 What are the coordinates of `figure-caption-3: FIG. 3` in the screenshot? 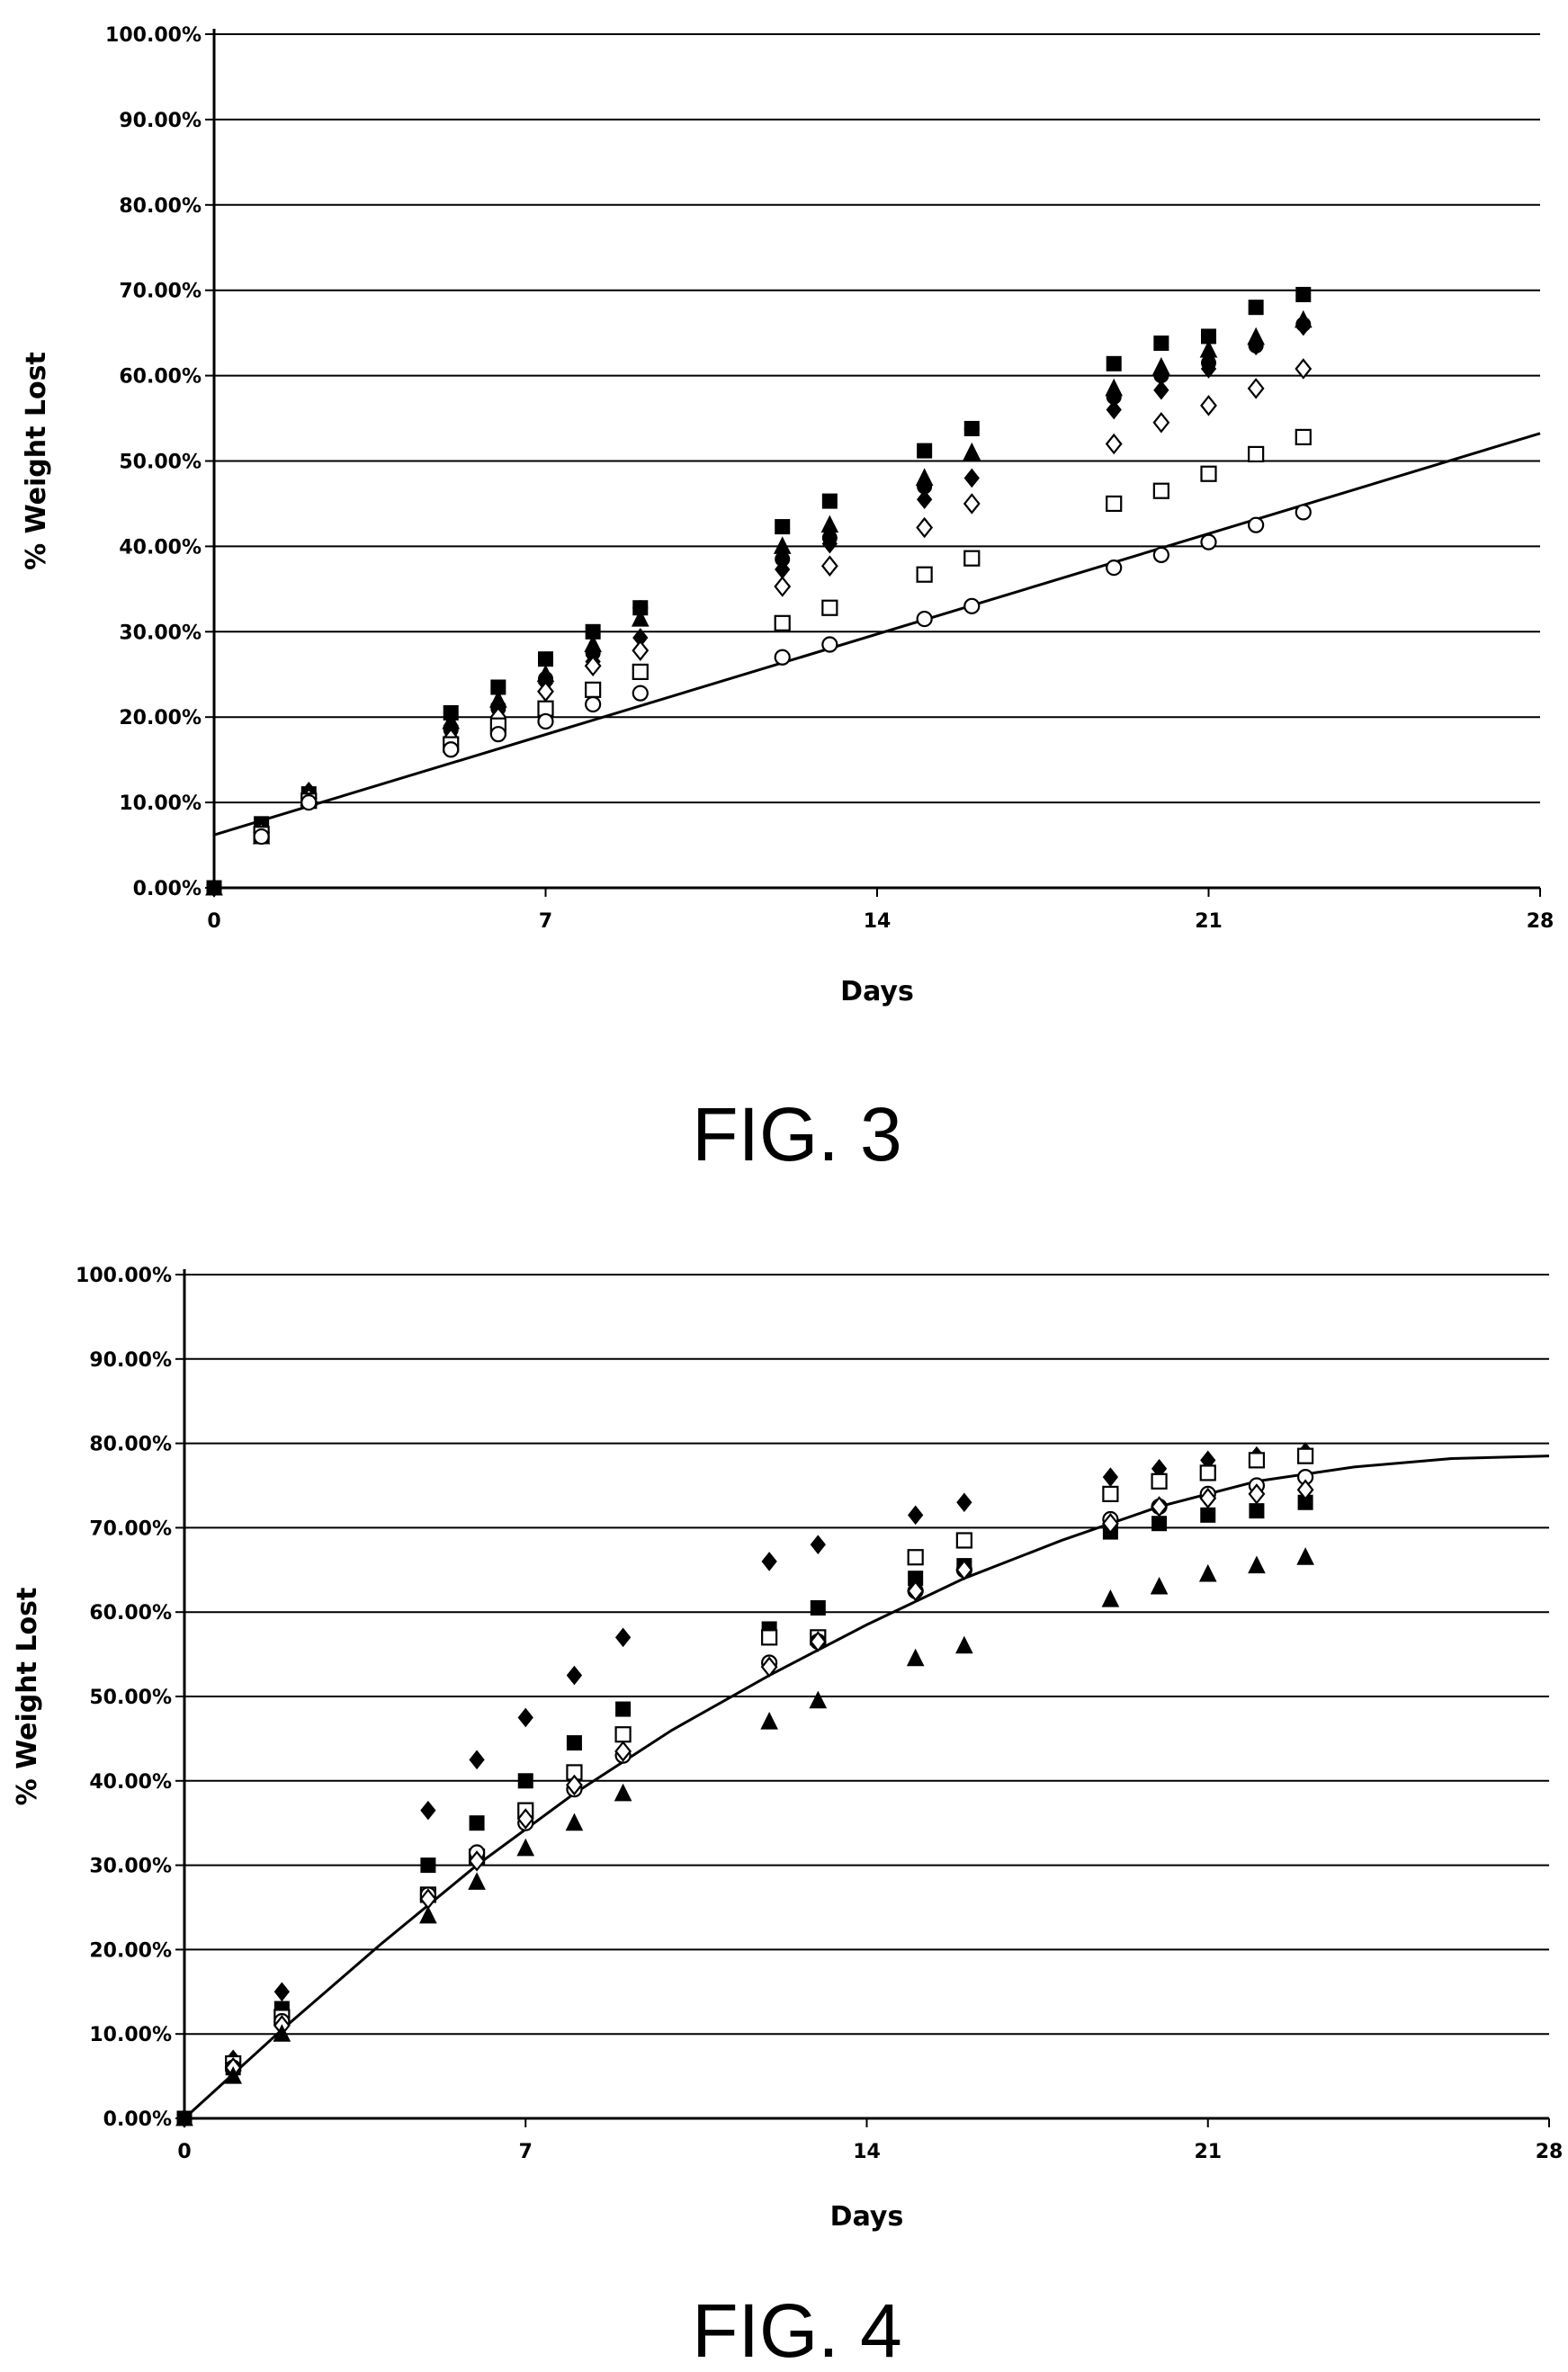 It's located at (796, 1134).